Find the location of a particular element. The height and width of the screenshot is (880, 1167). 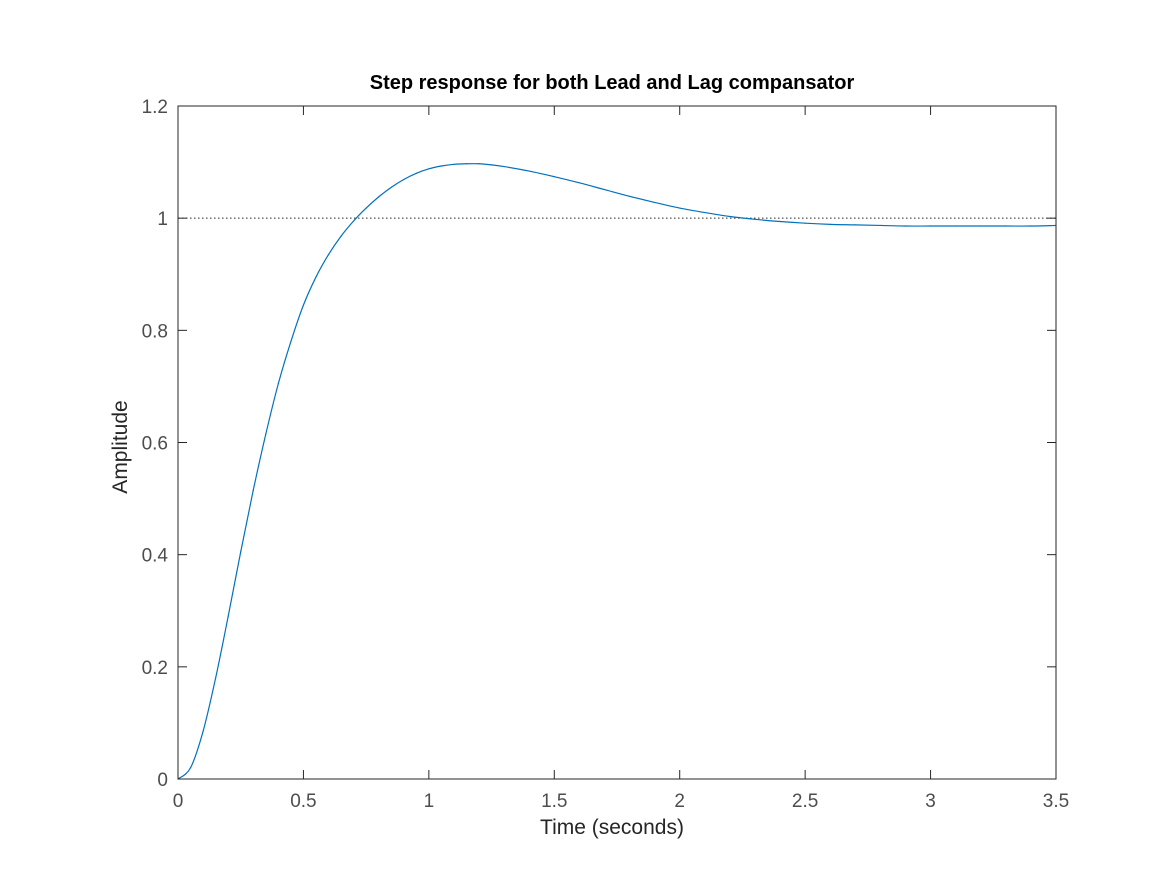

y-tick-label: 0.8 is located at coordinates (155, 331).